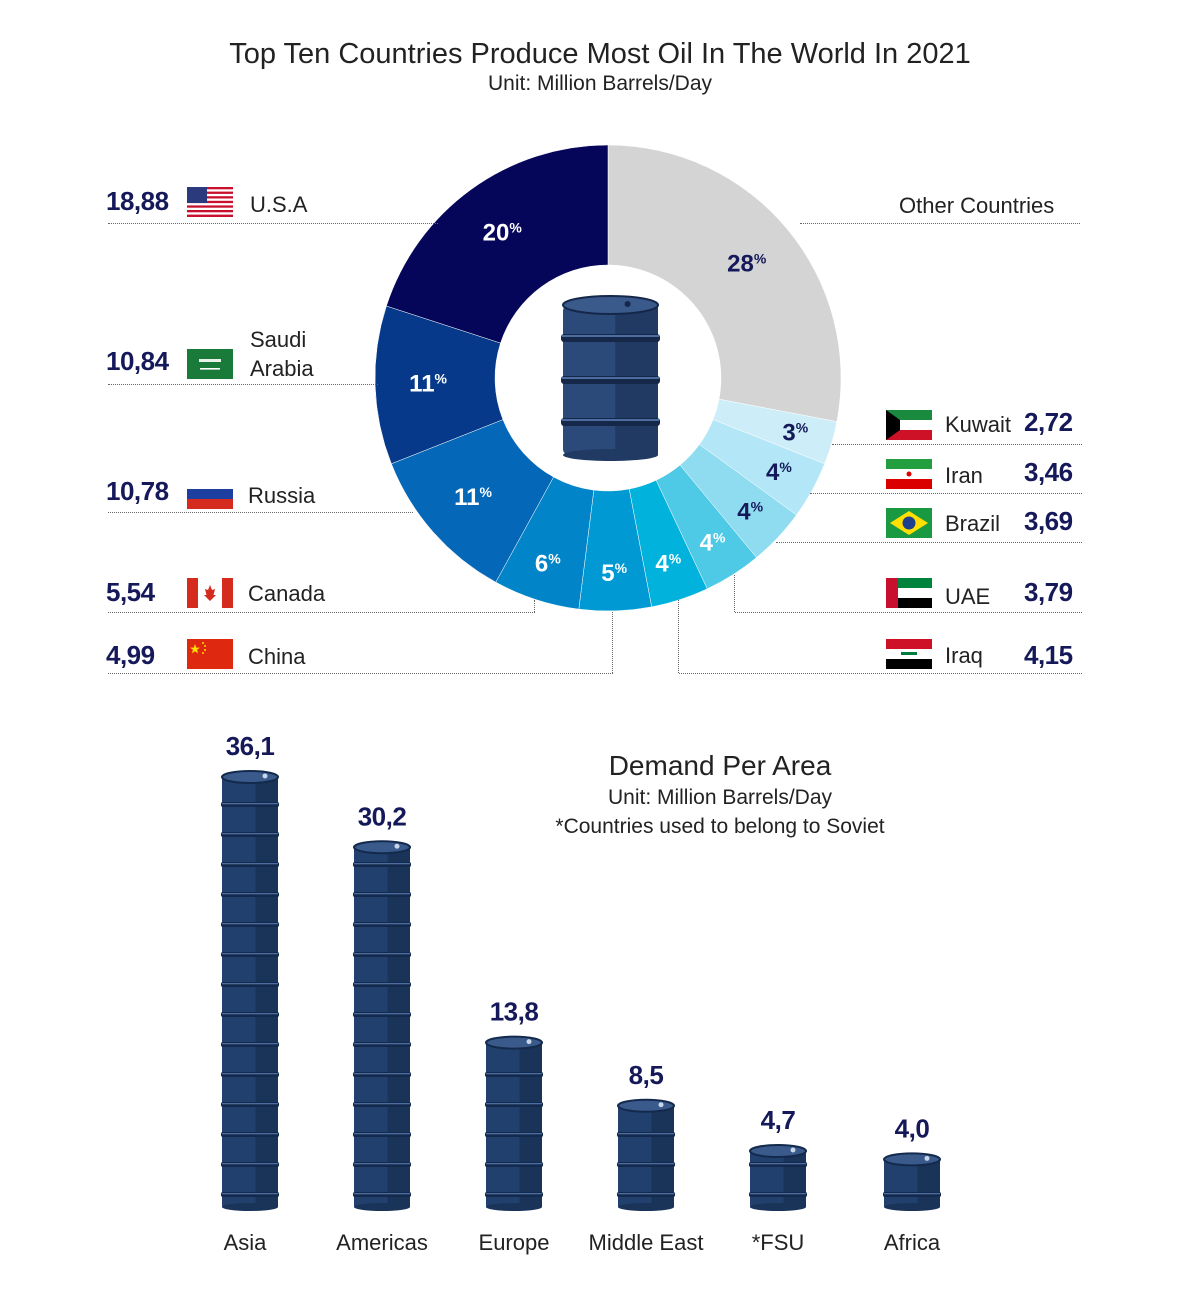 The image size is (1200, 1300). What do you see at coordinates (720, 765) in the screenshot?
I see `demand-title: Demand Per Area` at bounding box center [720, 765].